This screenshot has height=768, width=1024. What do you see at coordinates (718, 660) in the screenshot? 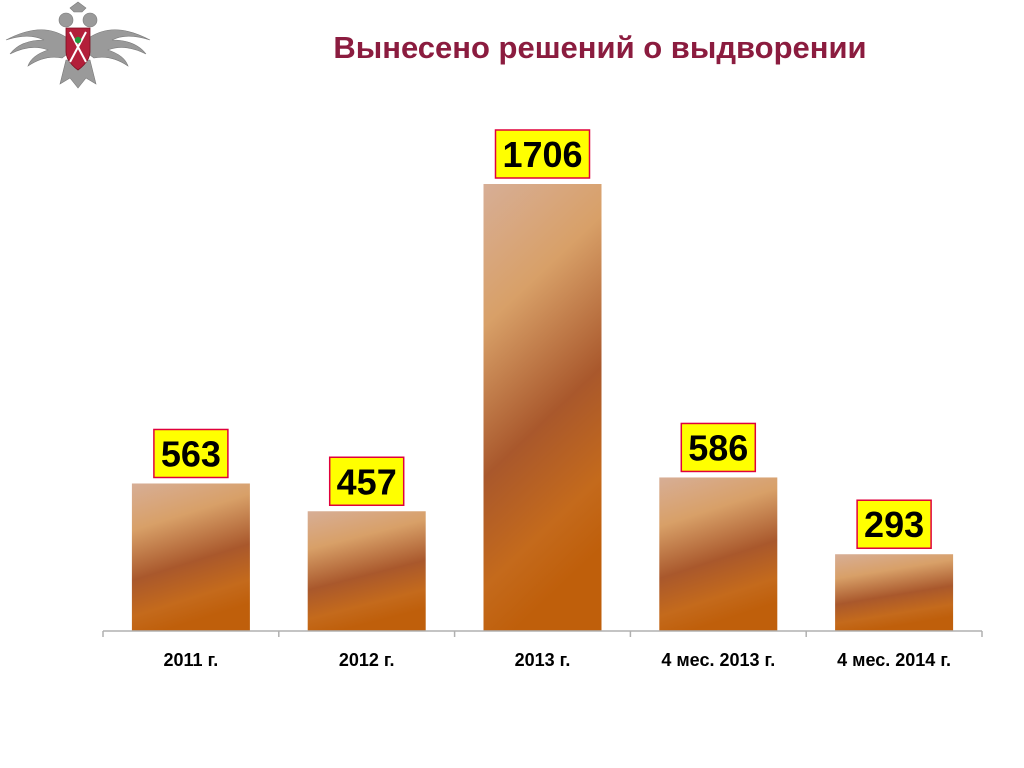
I see `category-label-3: 4 мес. 2013 г.` at bounding box center [718, 660].